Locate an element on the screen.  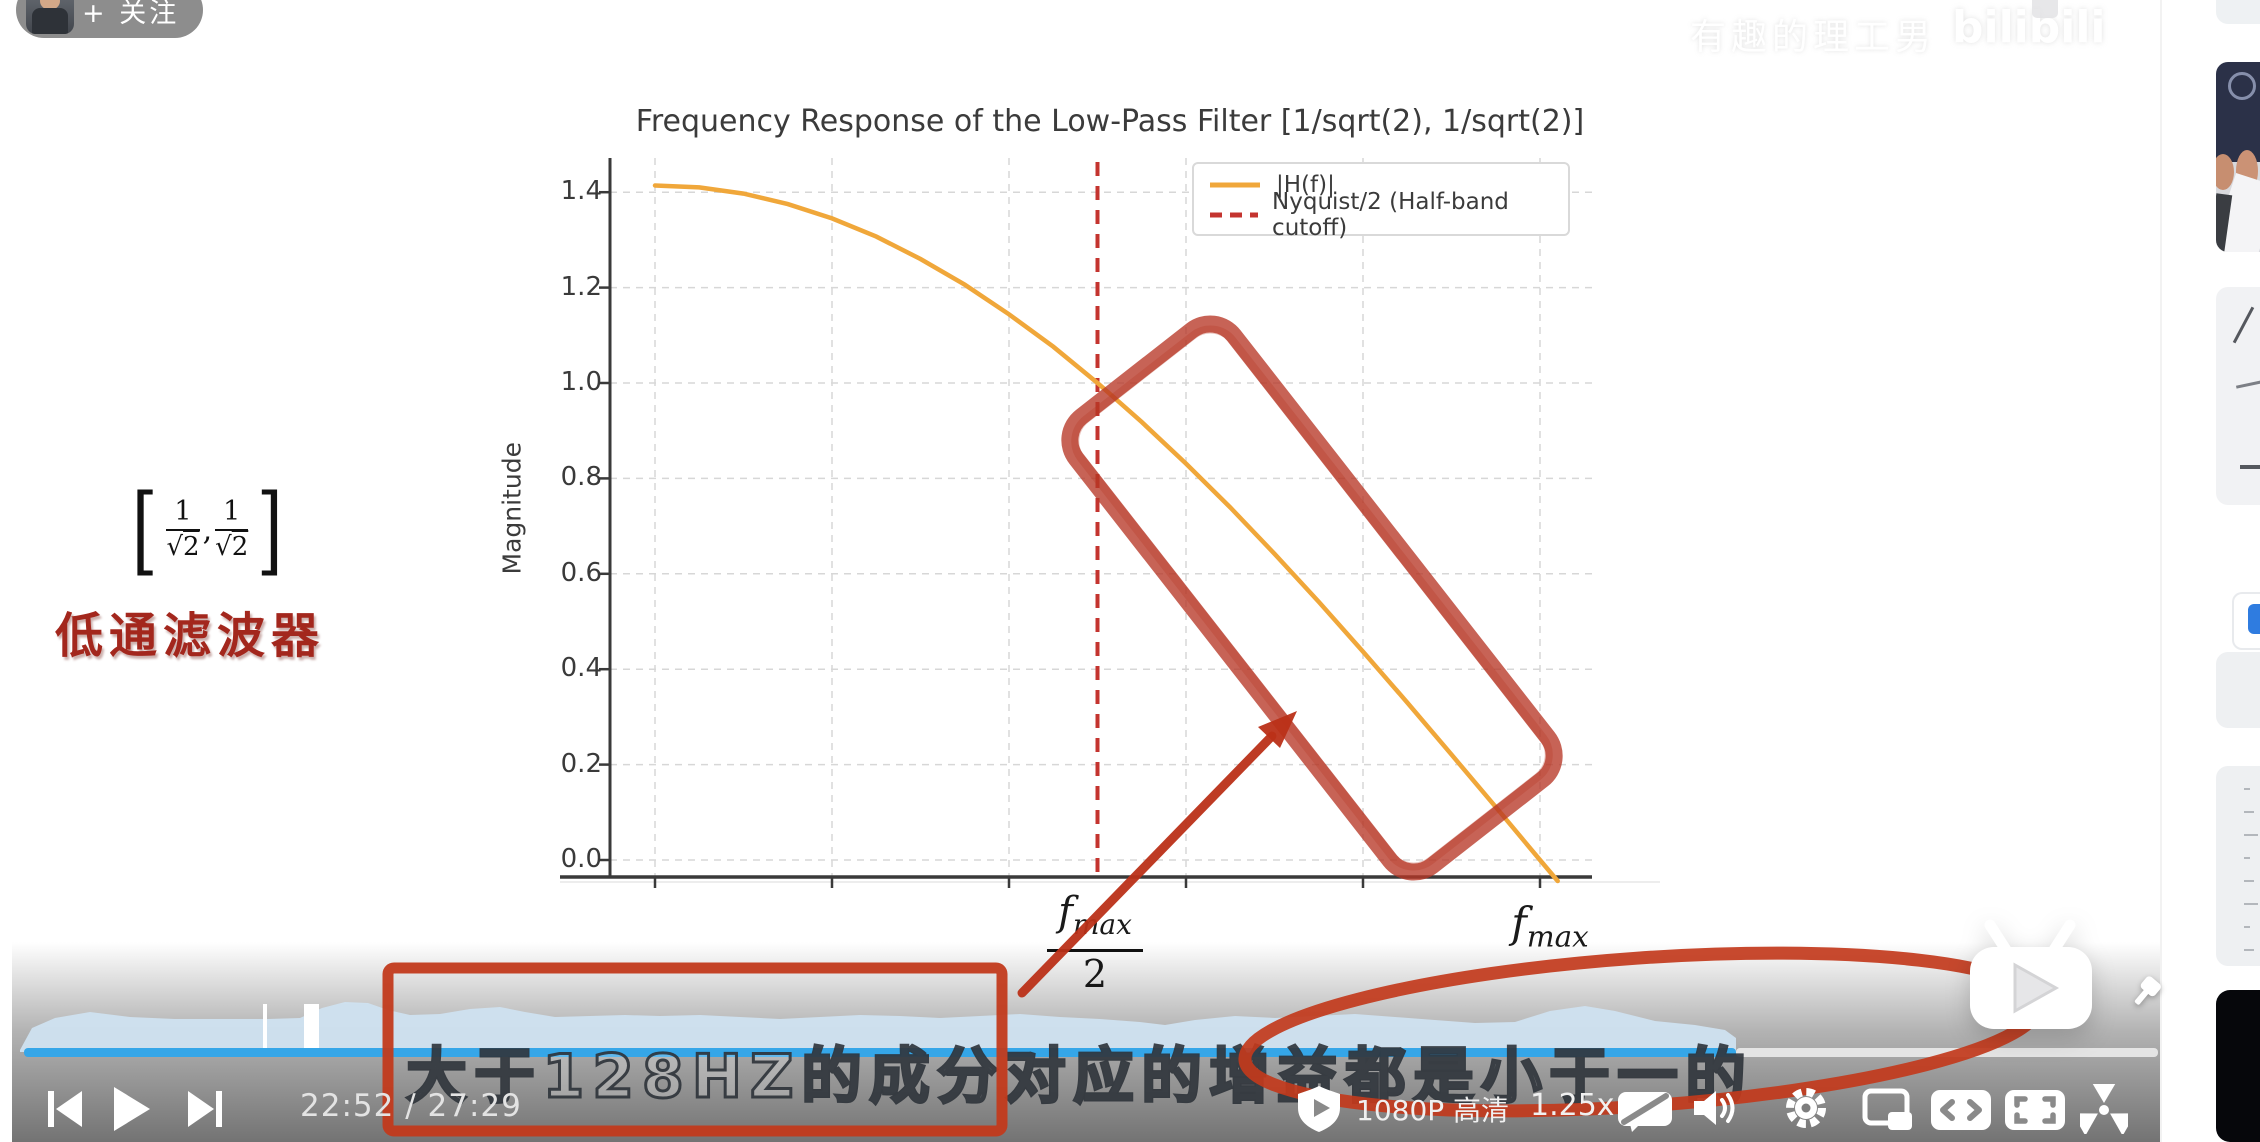
y-tick-label: 0.6 is located at coordinates (581, 572).